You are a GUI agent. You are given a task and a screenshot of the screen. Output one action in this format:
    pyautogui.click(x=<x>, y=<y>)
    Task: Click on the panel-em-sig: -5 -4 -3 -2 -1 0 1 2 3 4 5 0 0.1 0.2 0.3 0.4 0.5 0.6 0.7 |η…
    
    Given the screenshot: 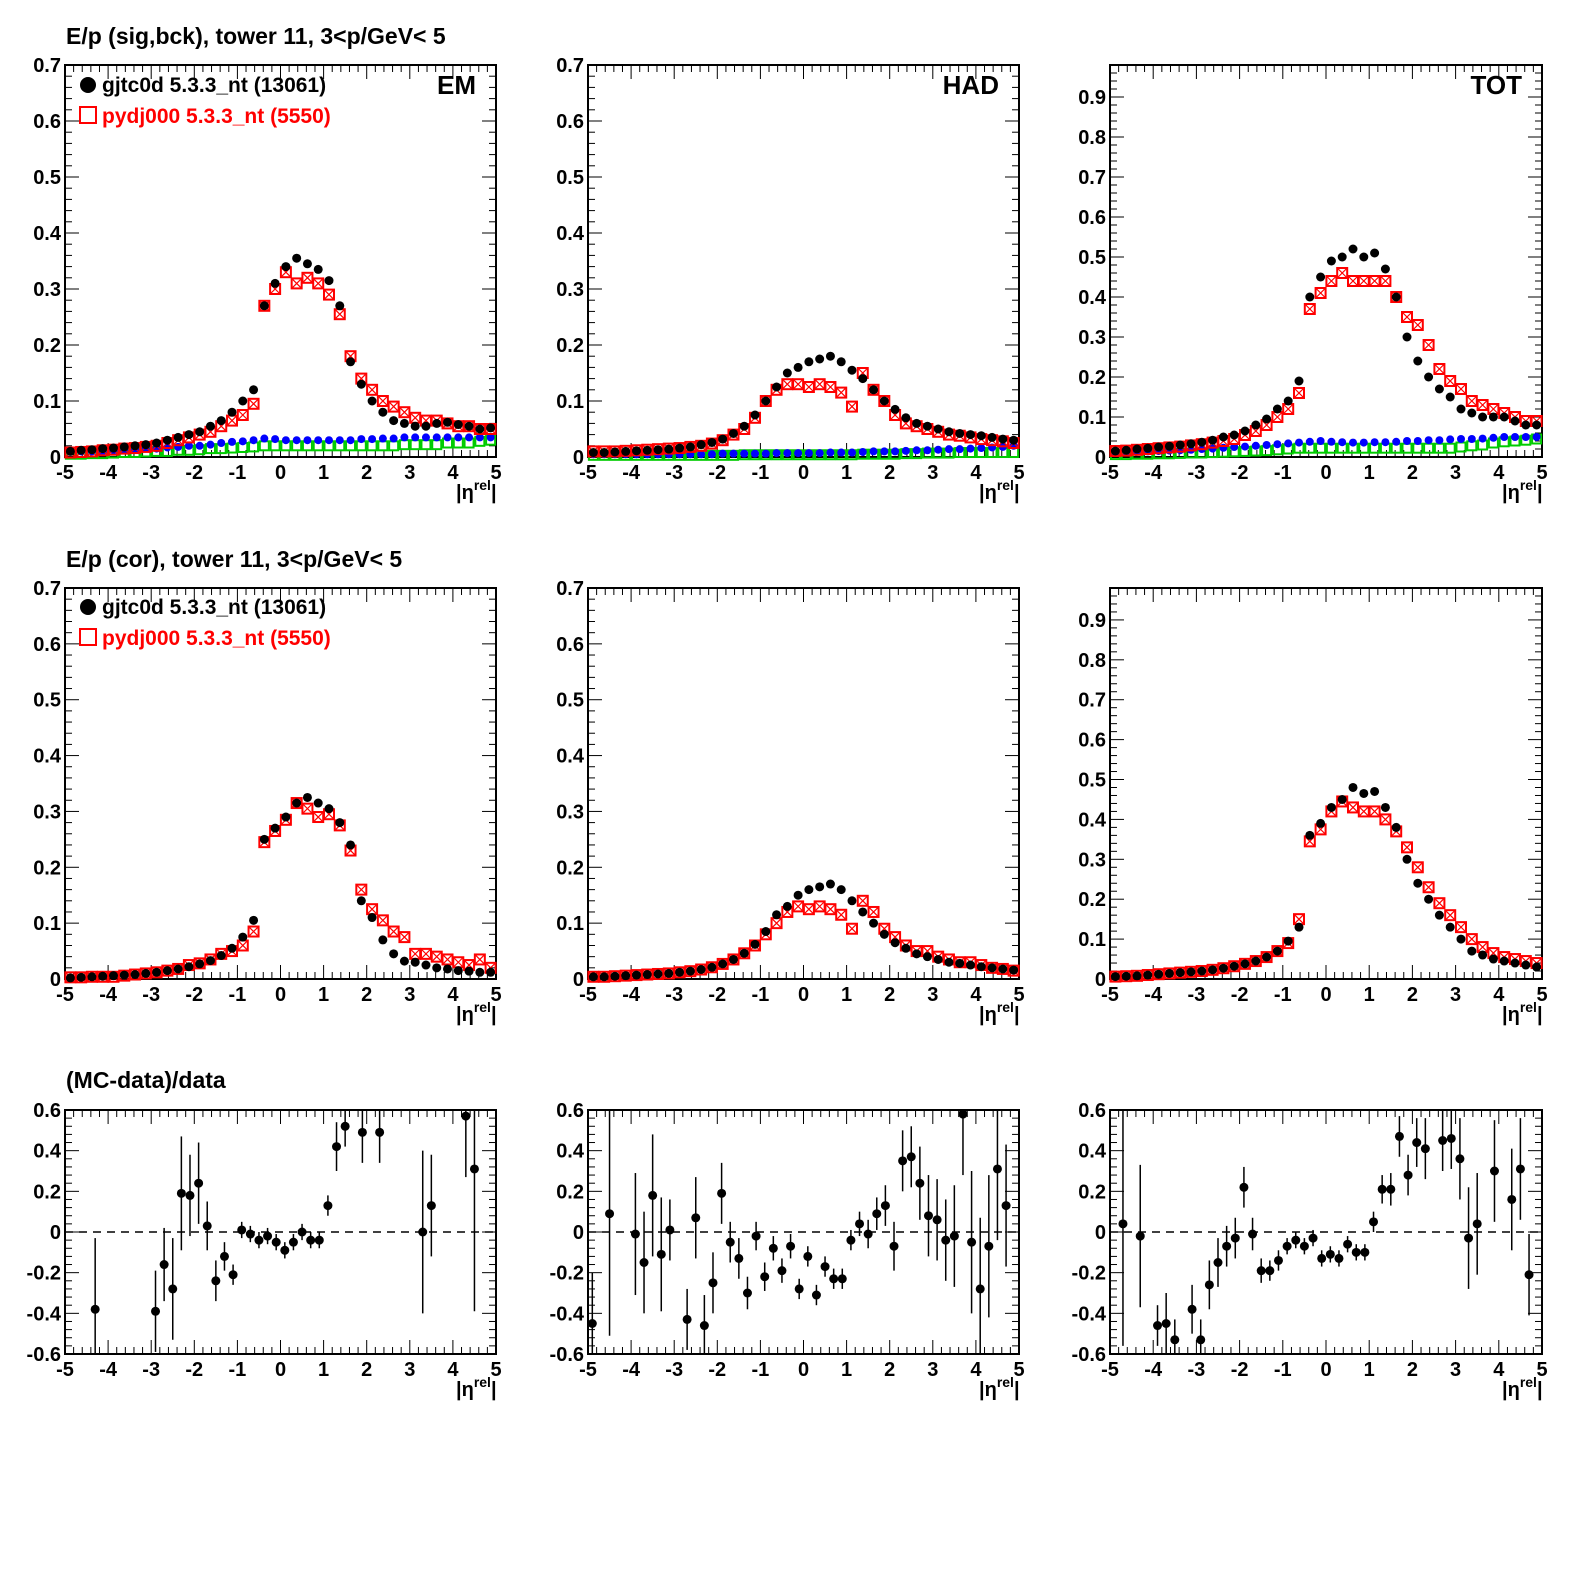 What is the action you would take?
    pyautogui.click(x=267, y=279)
    